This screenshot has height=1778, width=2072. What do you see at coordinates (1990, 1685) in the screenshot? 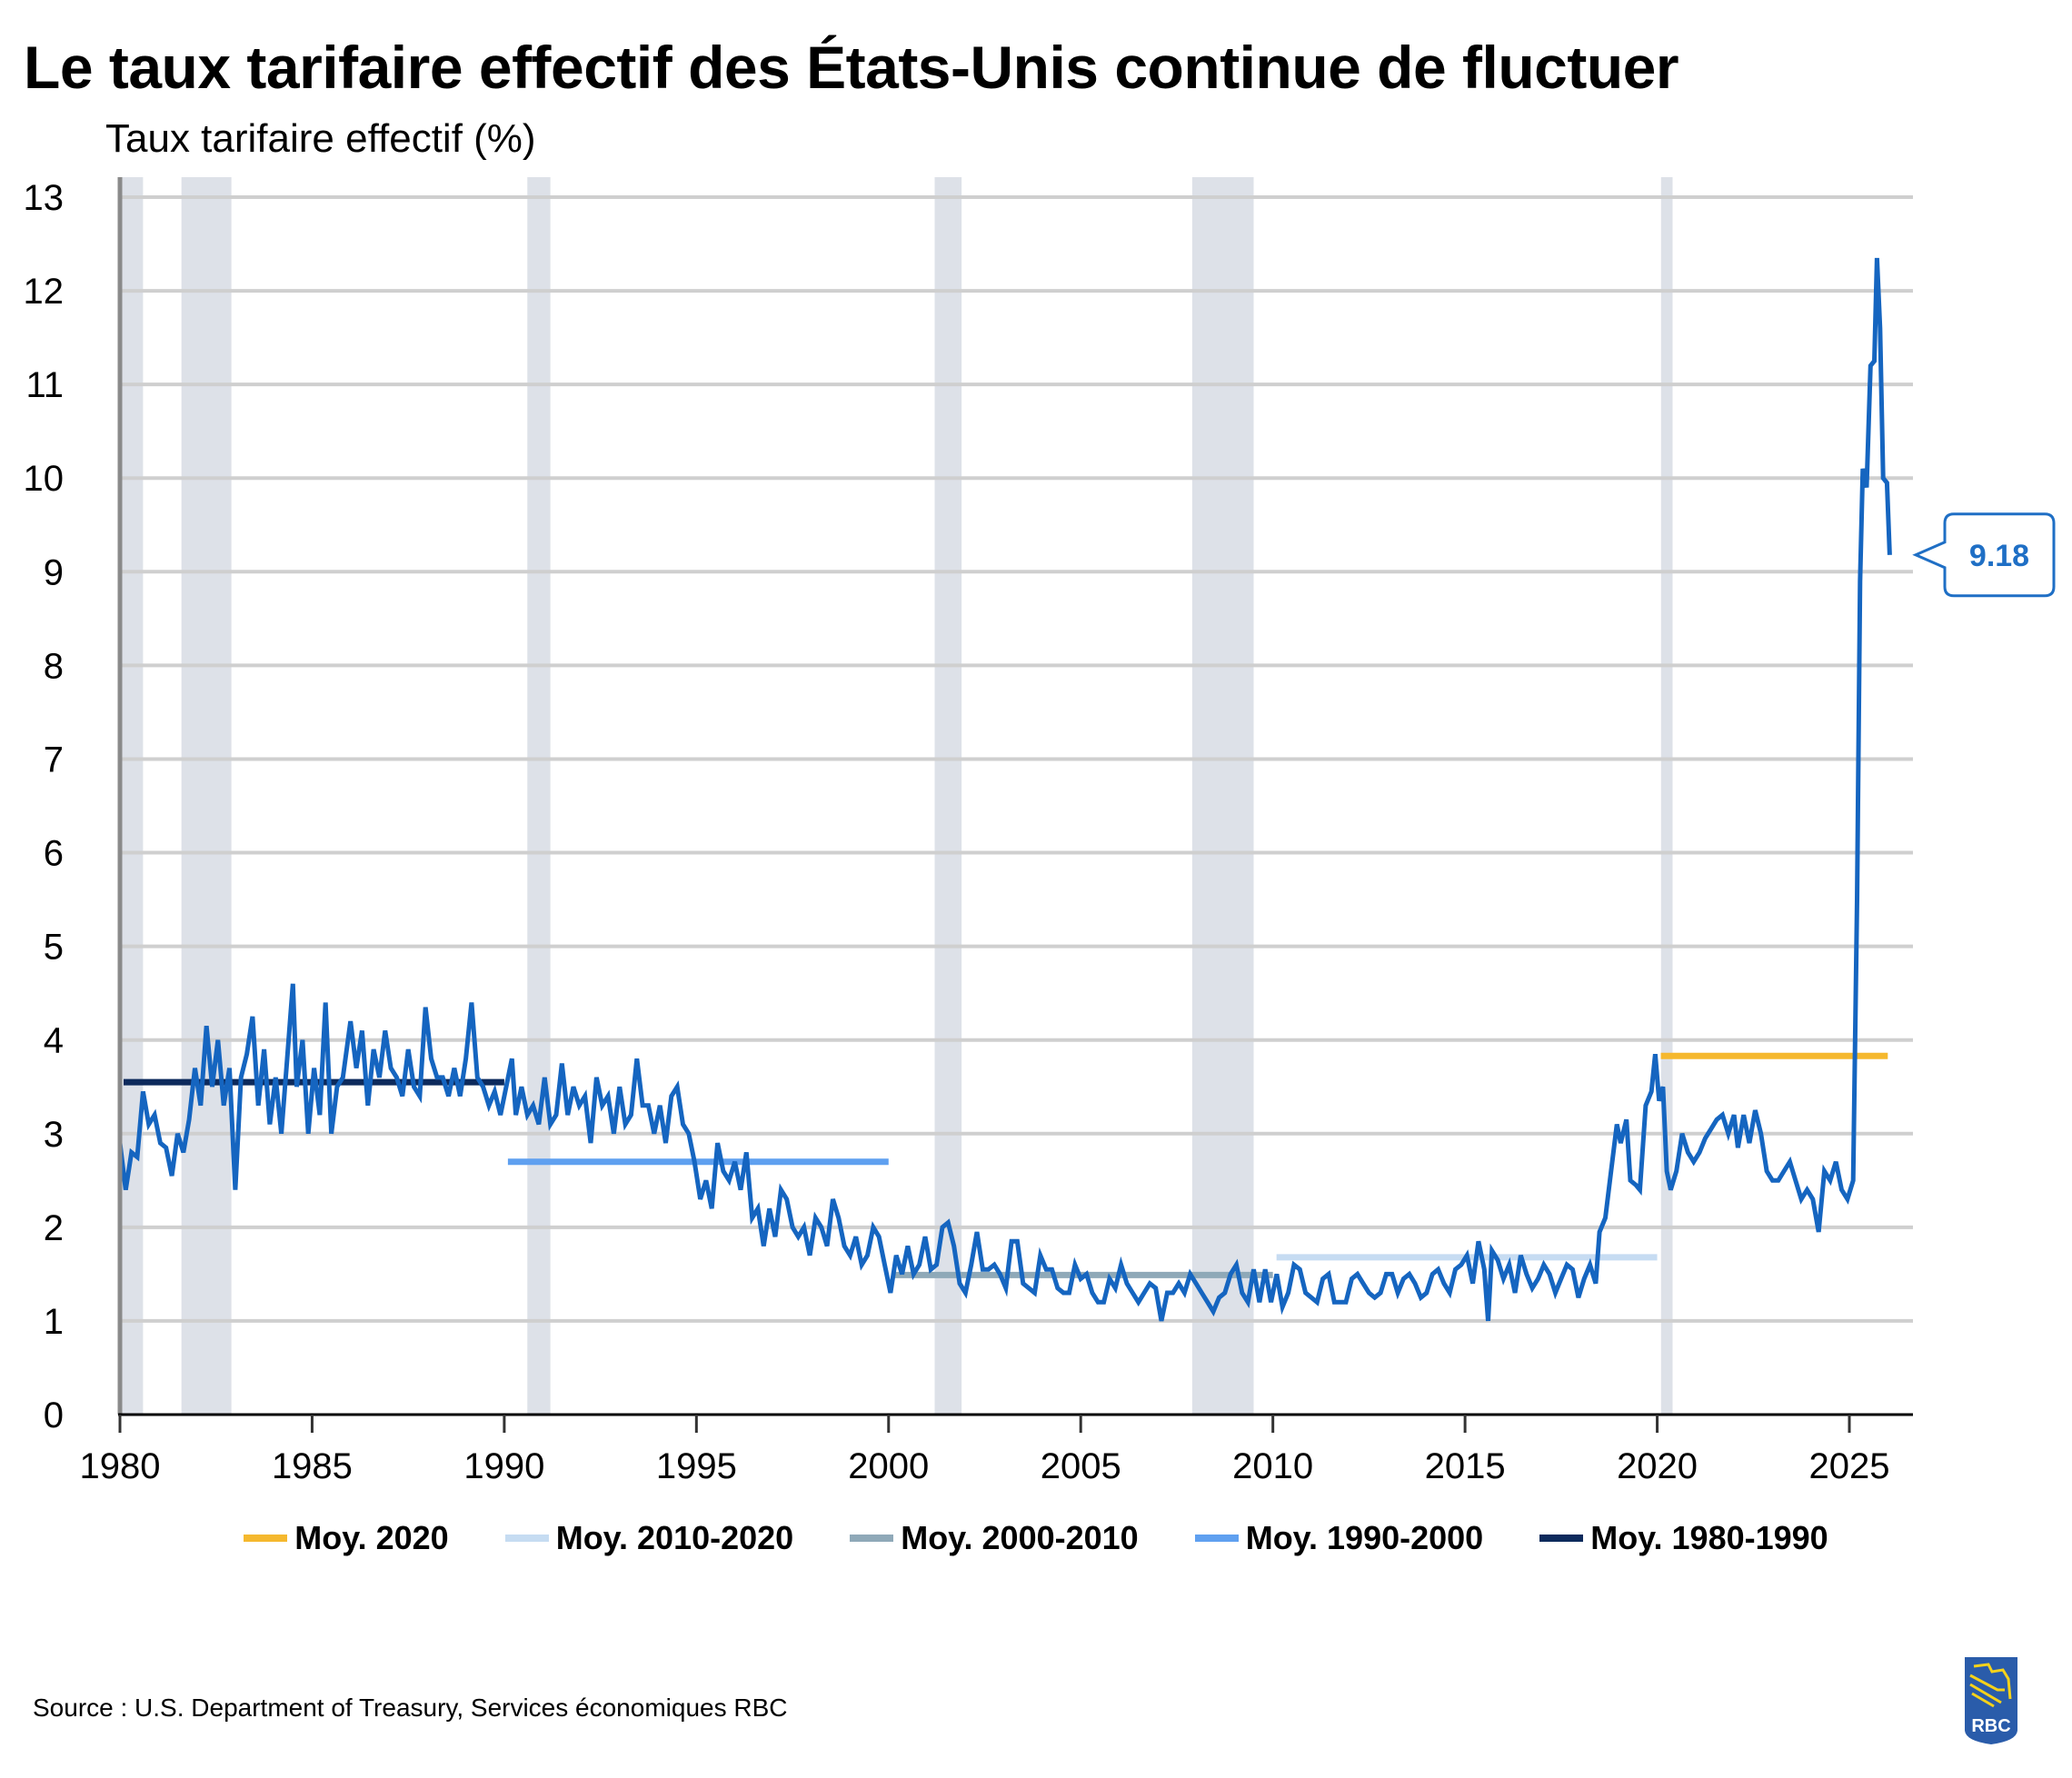
I see `lion-icon` at bounding box center [1990, 1685].